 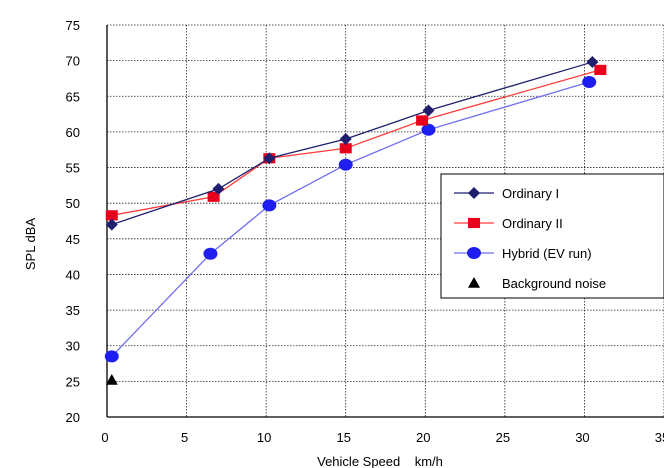 I want to click on y-tick-label: 55, so click(x=73, y=168).